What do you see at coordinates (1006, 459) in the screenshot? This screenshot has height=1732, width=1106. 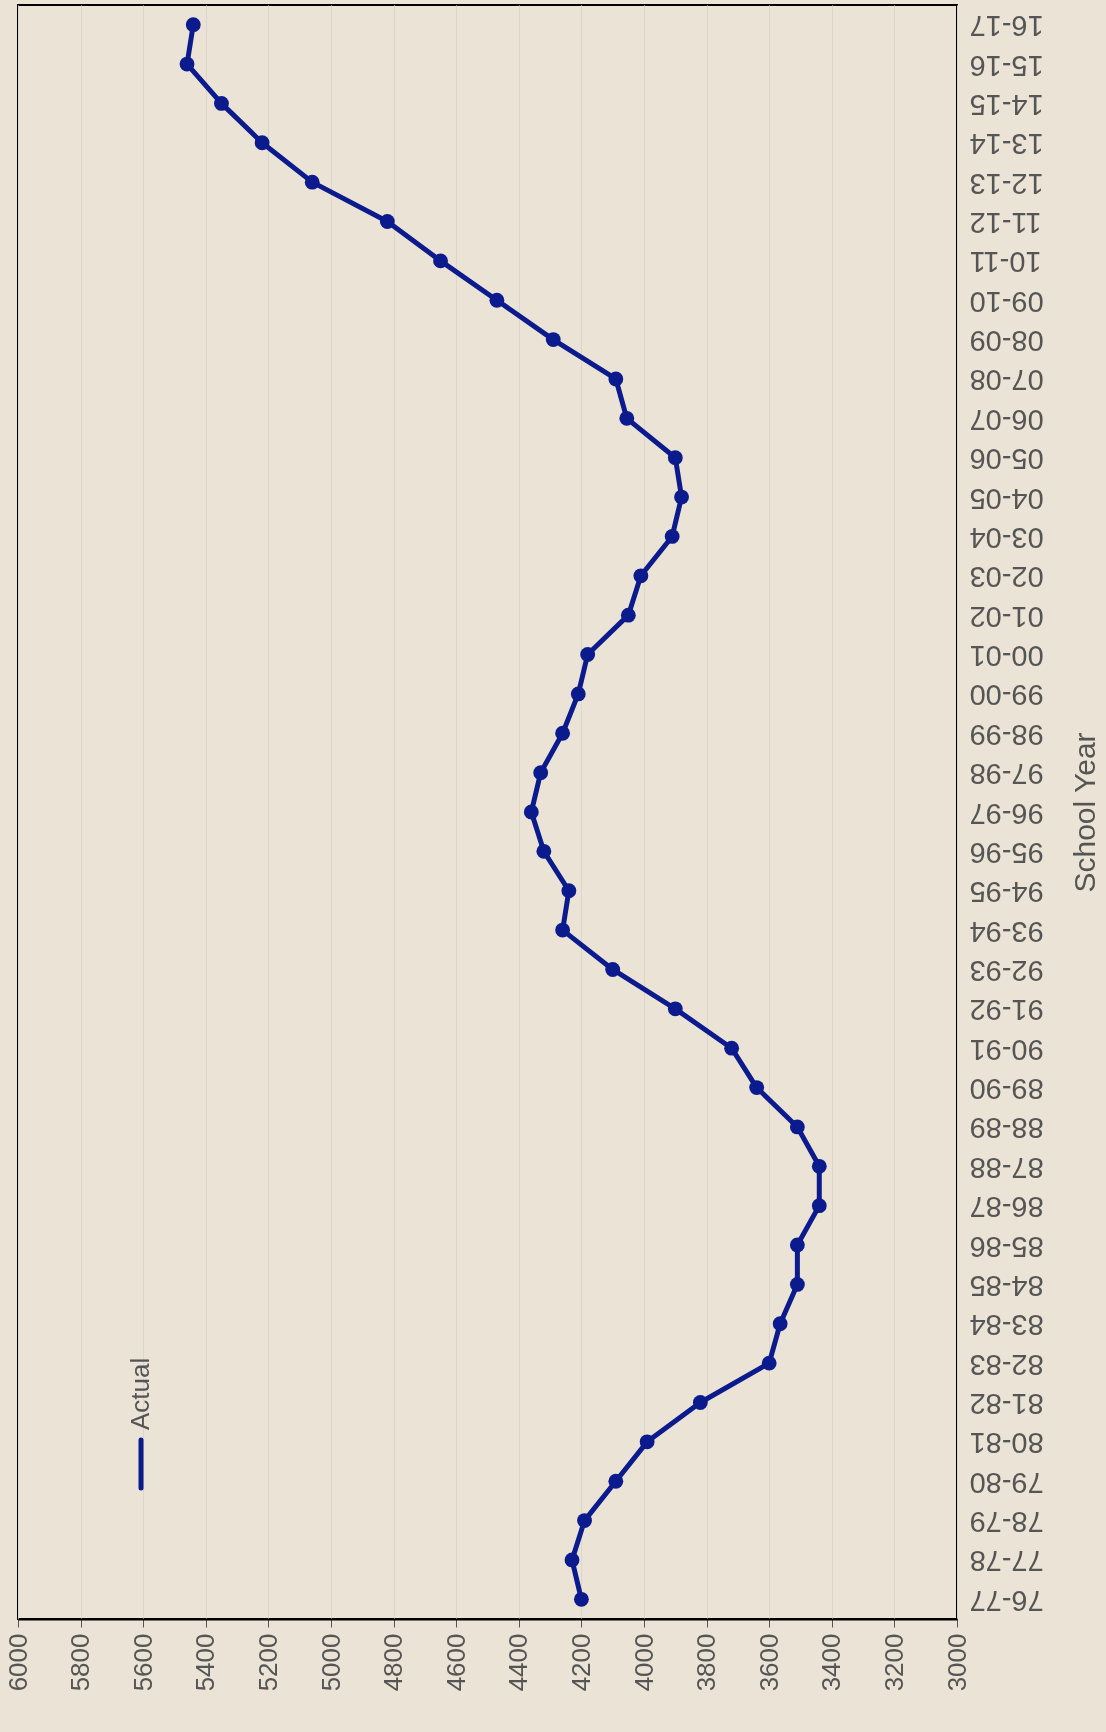 I see `y-tick-label: 05-06` at bounding box center [1006, 459].